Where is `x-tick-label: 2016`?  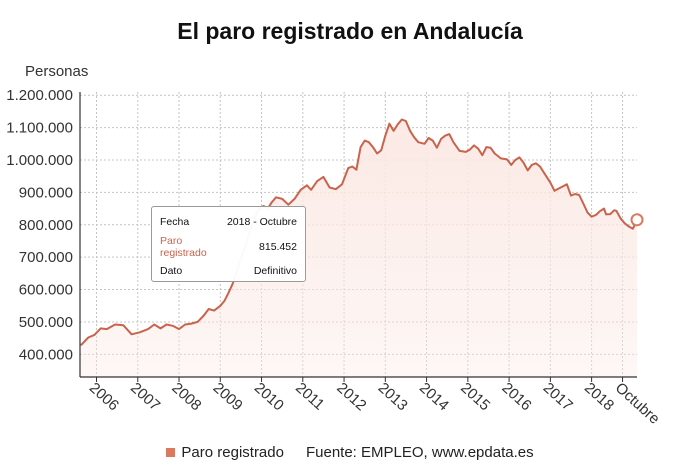
x-tick-label: 2016 is located at coordinates (516, 396).